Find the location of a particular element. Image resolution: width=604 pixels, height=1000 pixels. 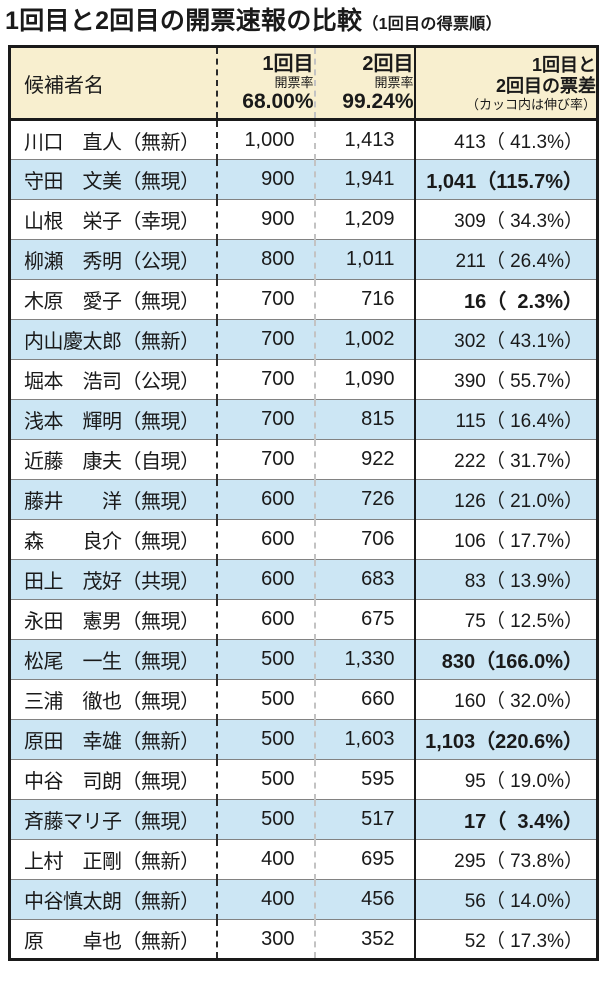

header-diff-title2: 2回目の票差 is located at coordinates (545, 85).